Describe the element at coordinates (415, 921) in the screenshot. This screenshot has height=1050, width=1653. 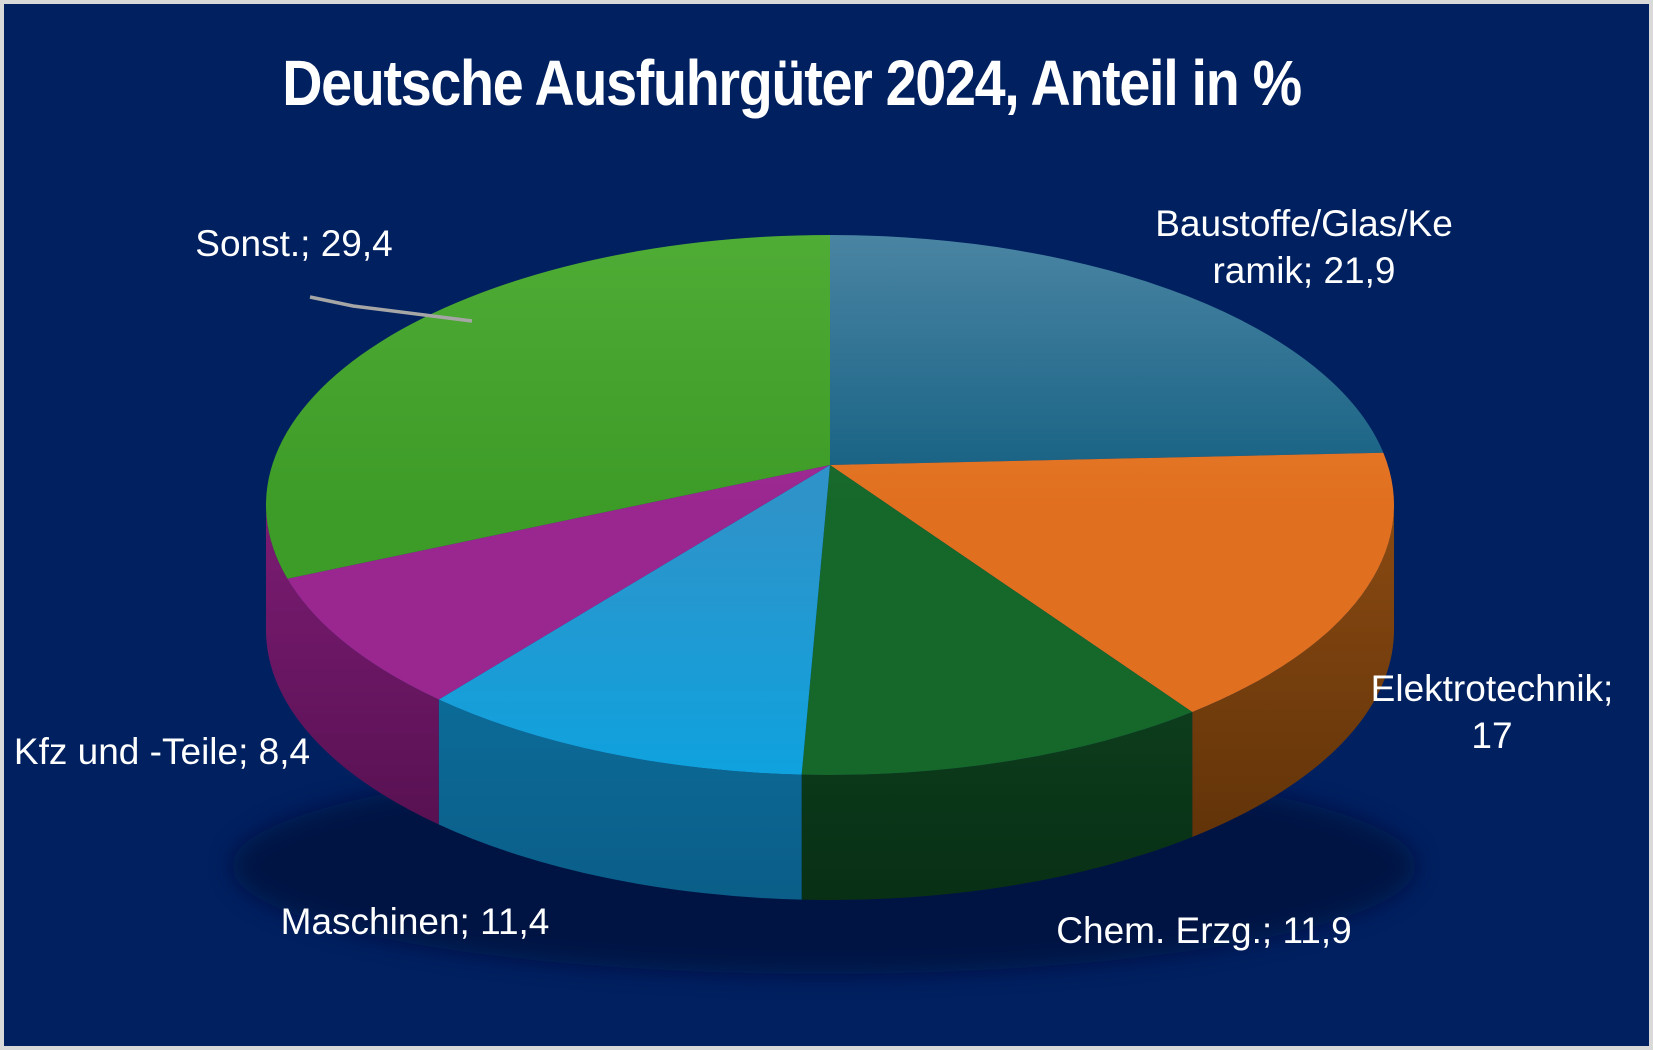
I see `data-label-maschinen: Maschinen; 11,4` at that location.